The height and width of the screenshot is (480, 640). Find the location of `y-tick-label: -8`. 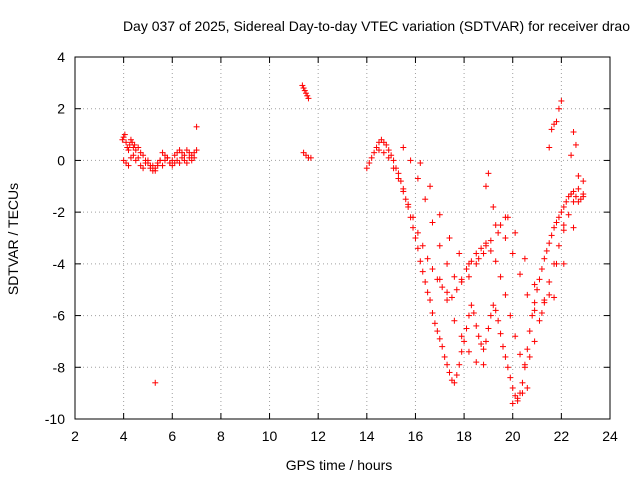

y-tick-label: -8 is located at coordinates (59, 367).